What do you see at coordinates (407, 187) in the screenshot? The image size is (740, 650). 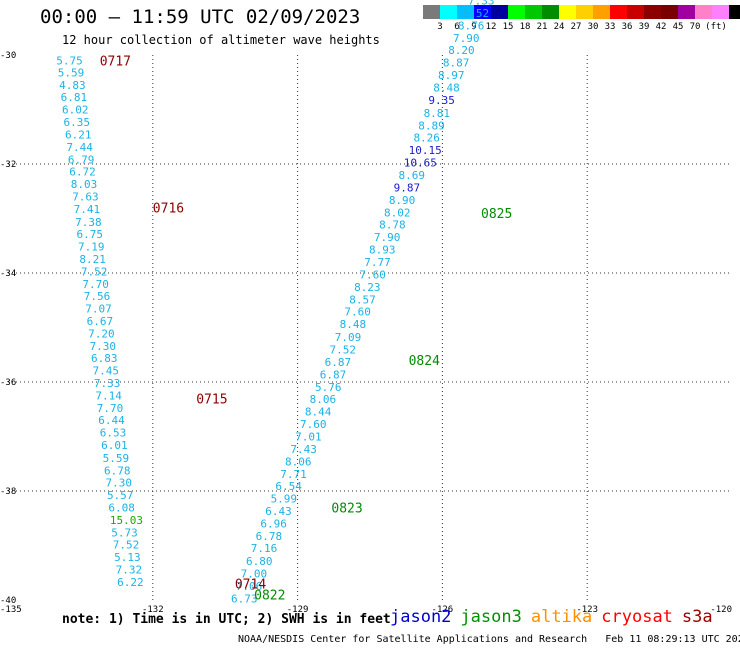 I see `swh-point-label: 9.87` at bounding box center [407, 187].